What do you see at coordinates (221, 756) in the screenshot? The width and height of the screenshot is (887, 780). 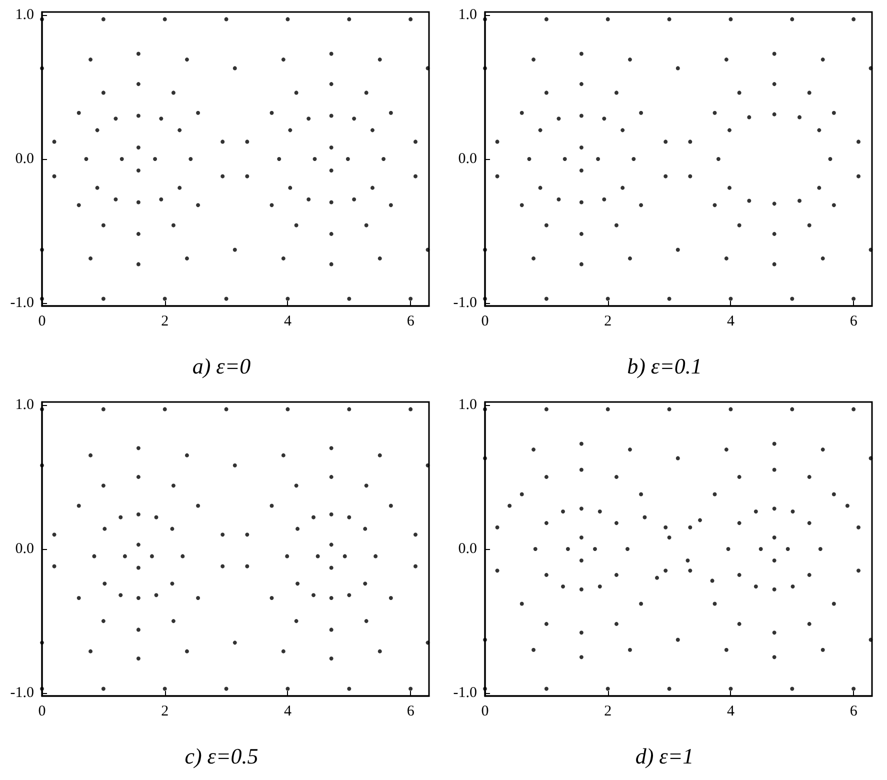 I see `text: c) ε=0.5` at bounding box center [221, 756].